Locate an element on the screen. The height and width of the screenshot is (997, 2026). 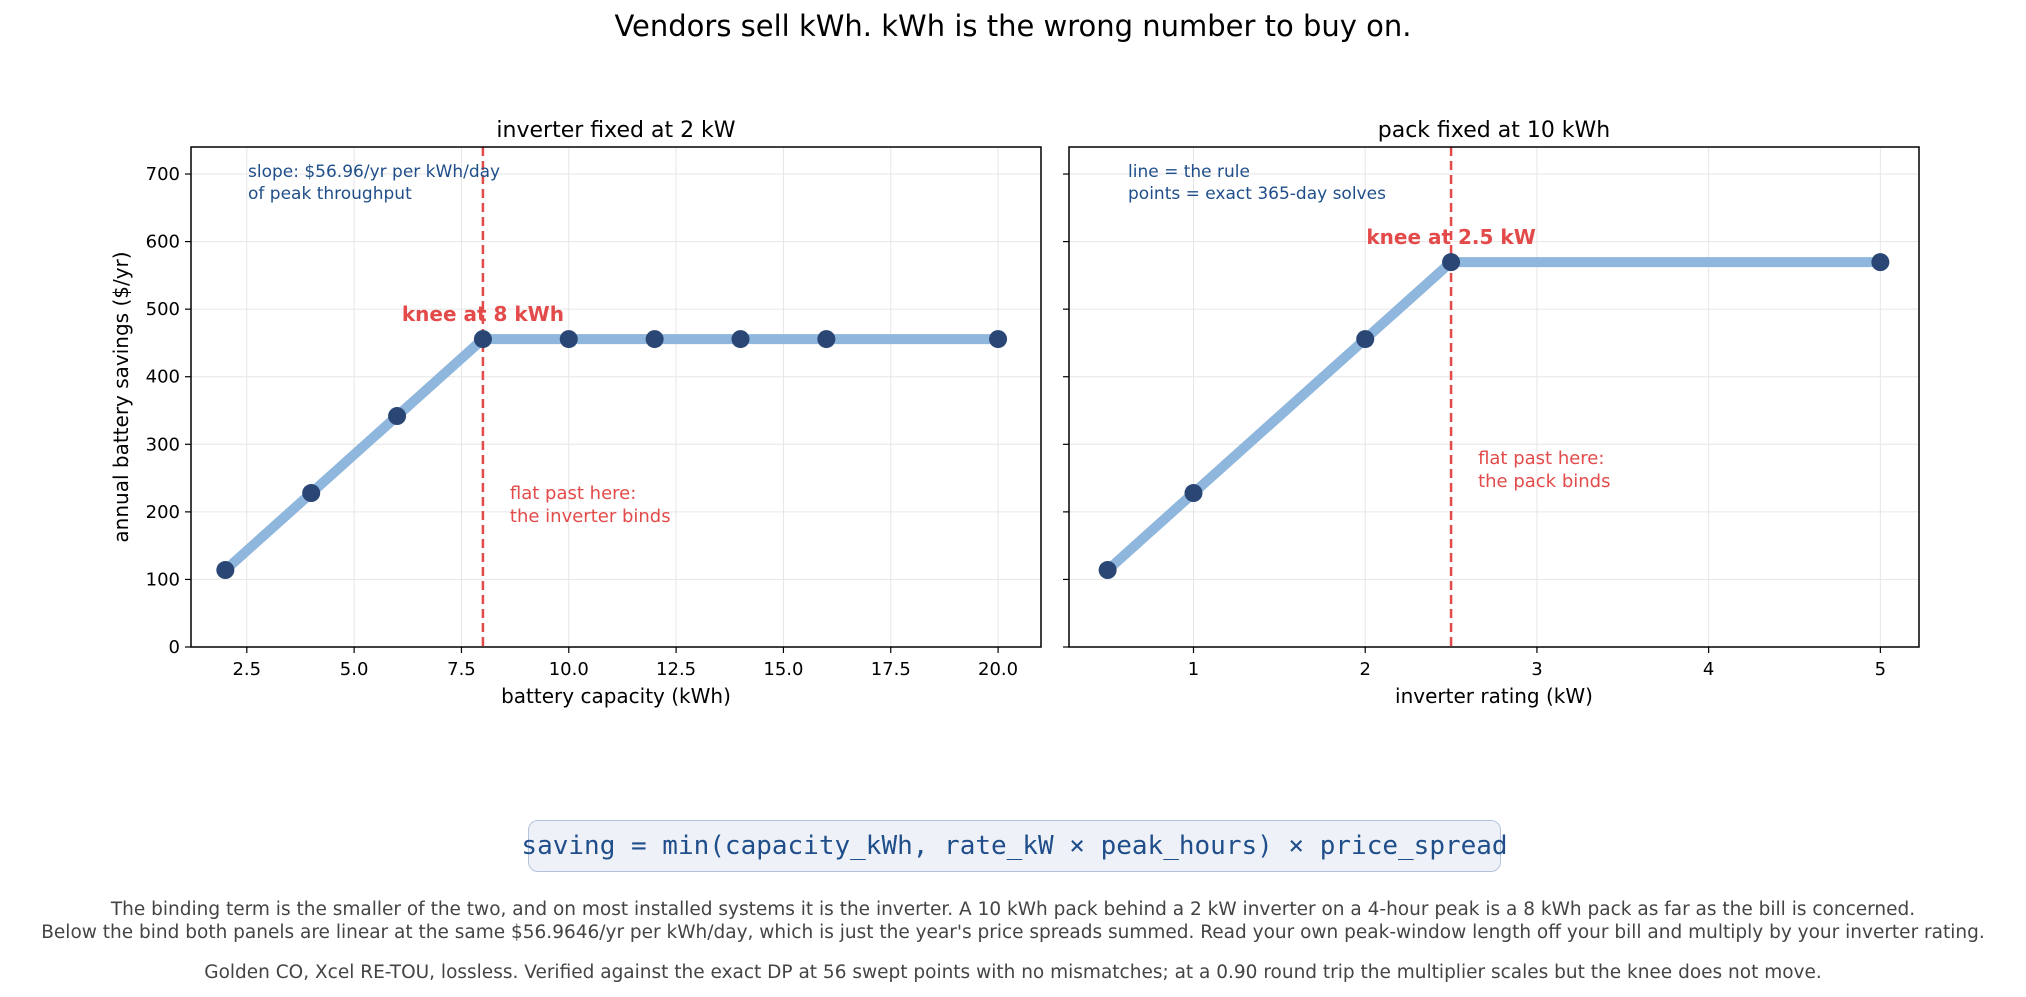
y-tick-label: 500 is located at coordinates (163, 309).